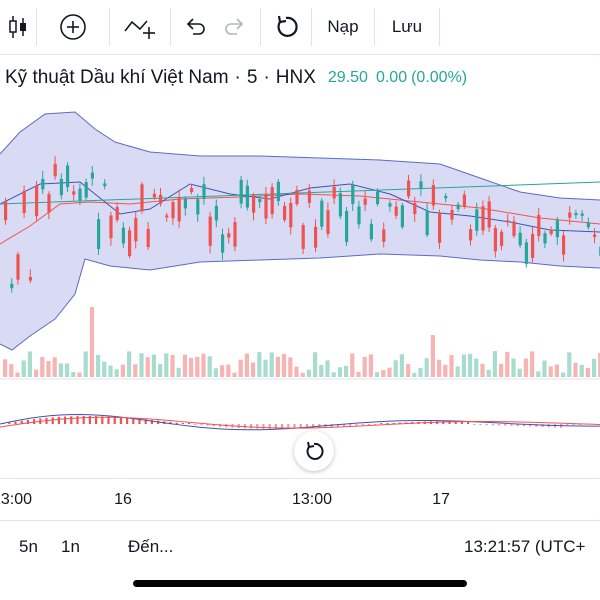 This screenshot has width=600, height=600. What do you see at coordinates (18, 27) in the screenshot?
I see `candlestick-icon` at bounding box center [18, 27].